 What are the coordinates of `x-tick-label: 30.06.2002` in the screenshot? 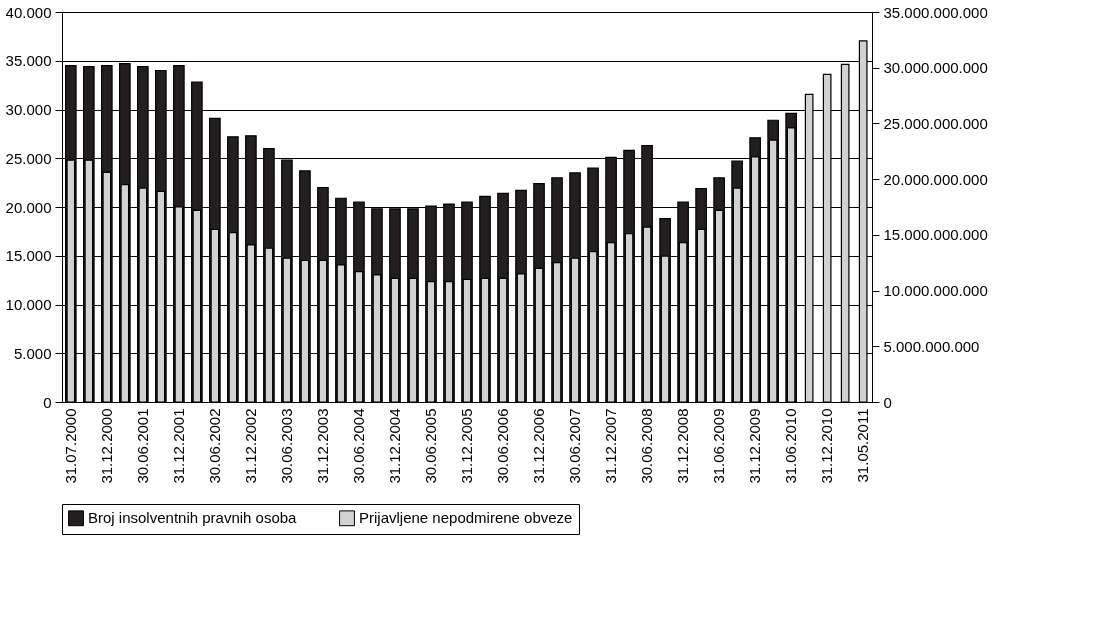 It's located at (214, 446).